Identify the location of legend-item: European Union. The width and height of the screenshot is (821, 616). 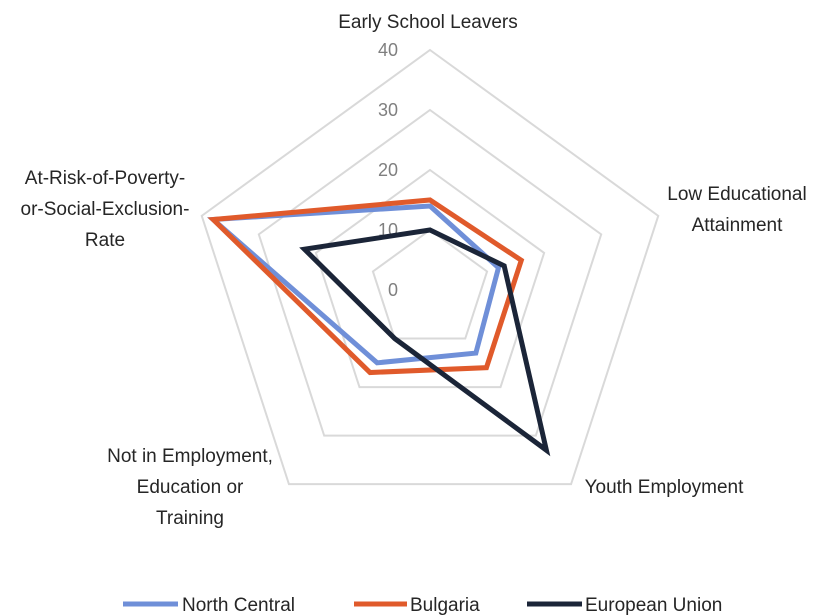
(624, 605).